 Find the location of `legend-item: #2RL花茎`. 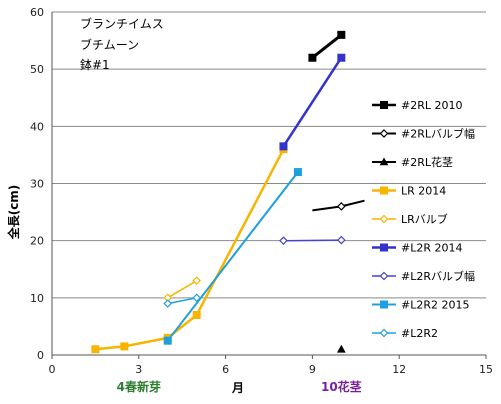

legend-item: #2RL花茎 is located at coordinates (412, 162).